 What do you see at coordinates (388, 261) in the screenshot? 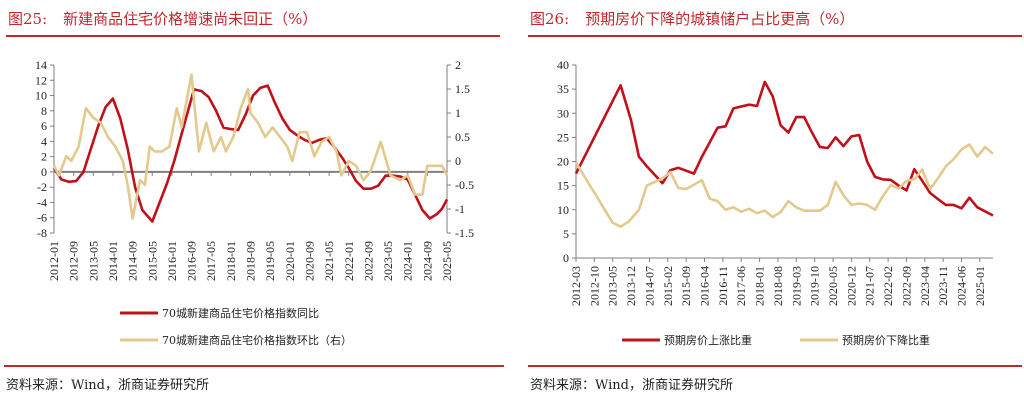
I see `x-tick-label: 2023-05` at bounding box center [388, 261].